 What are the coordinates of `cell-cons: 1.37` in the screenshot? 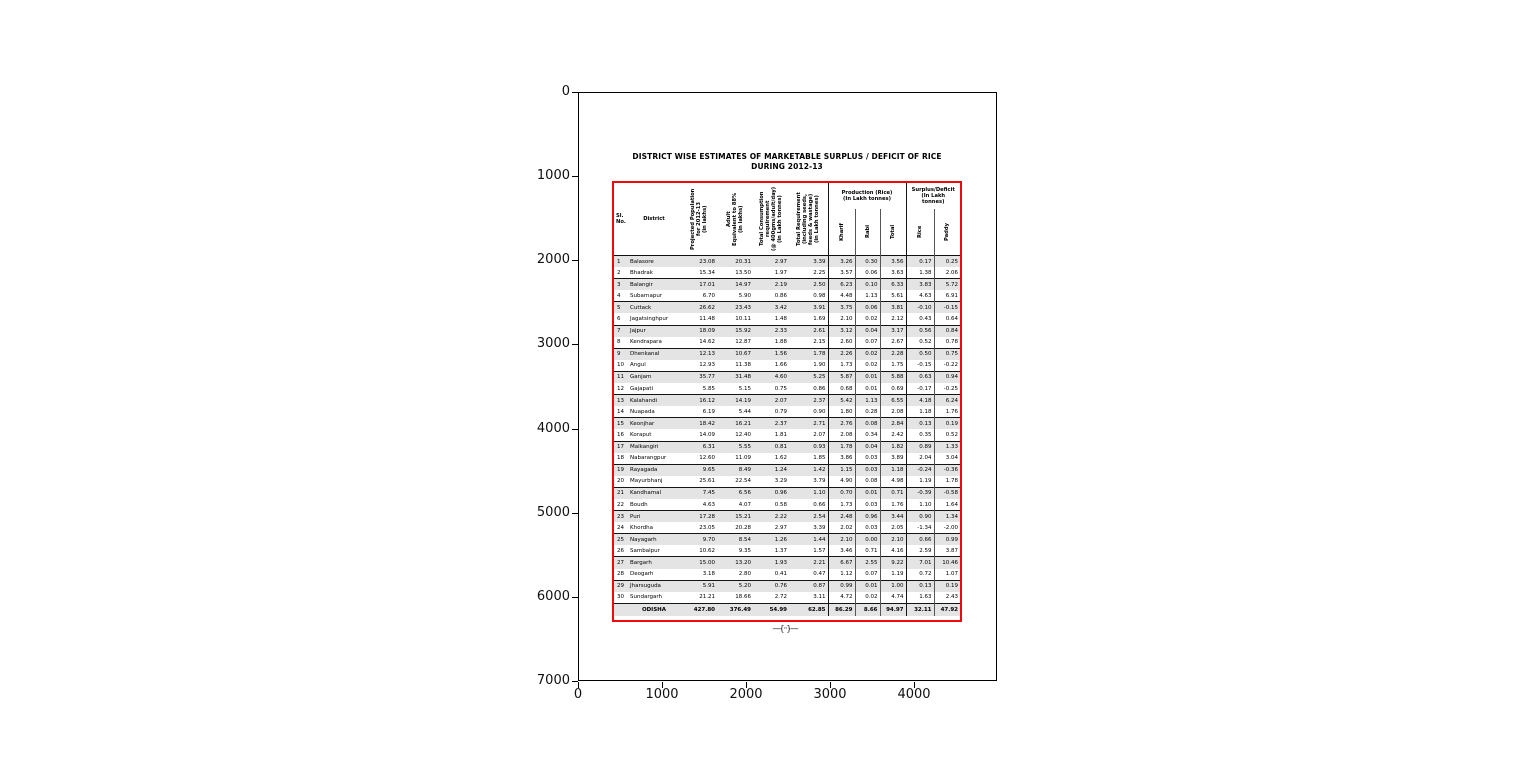 It's located at (780, 550).